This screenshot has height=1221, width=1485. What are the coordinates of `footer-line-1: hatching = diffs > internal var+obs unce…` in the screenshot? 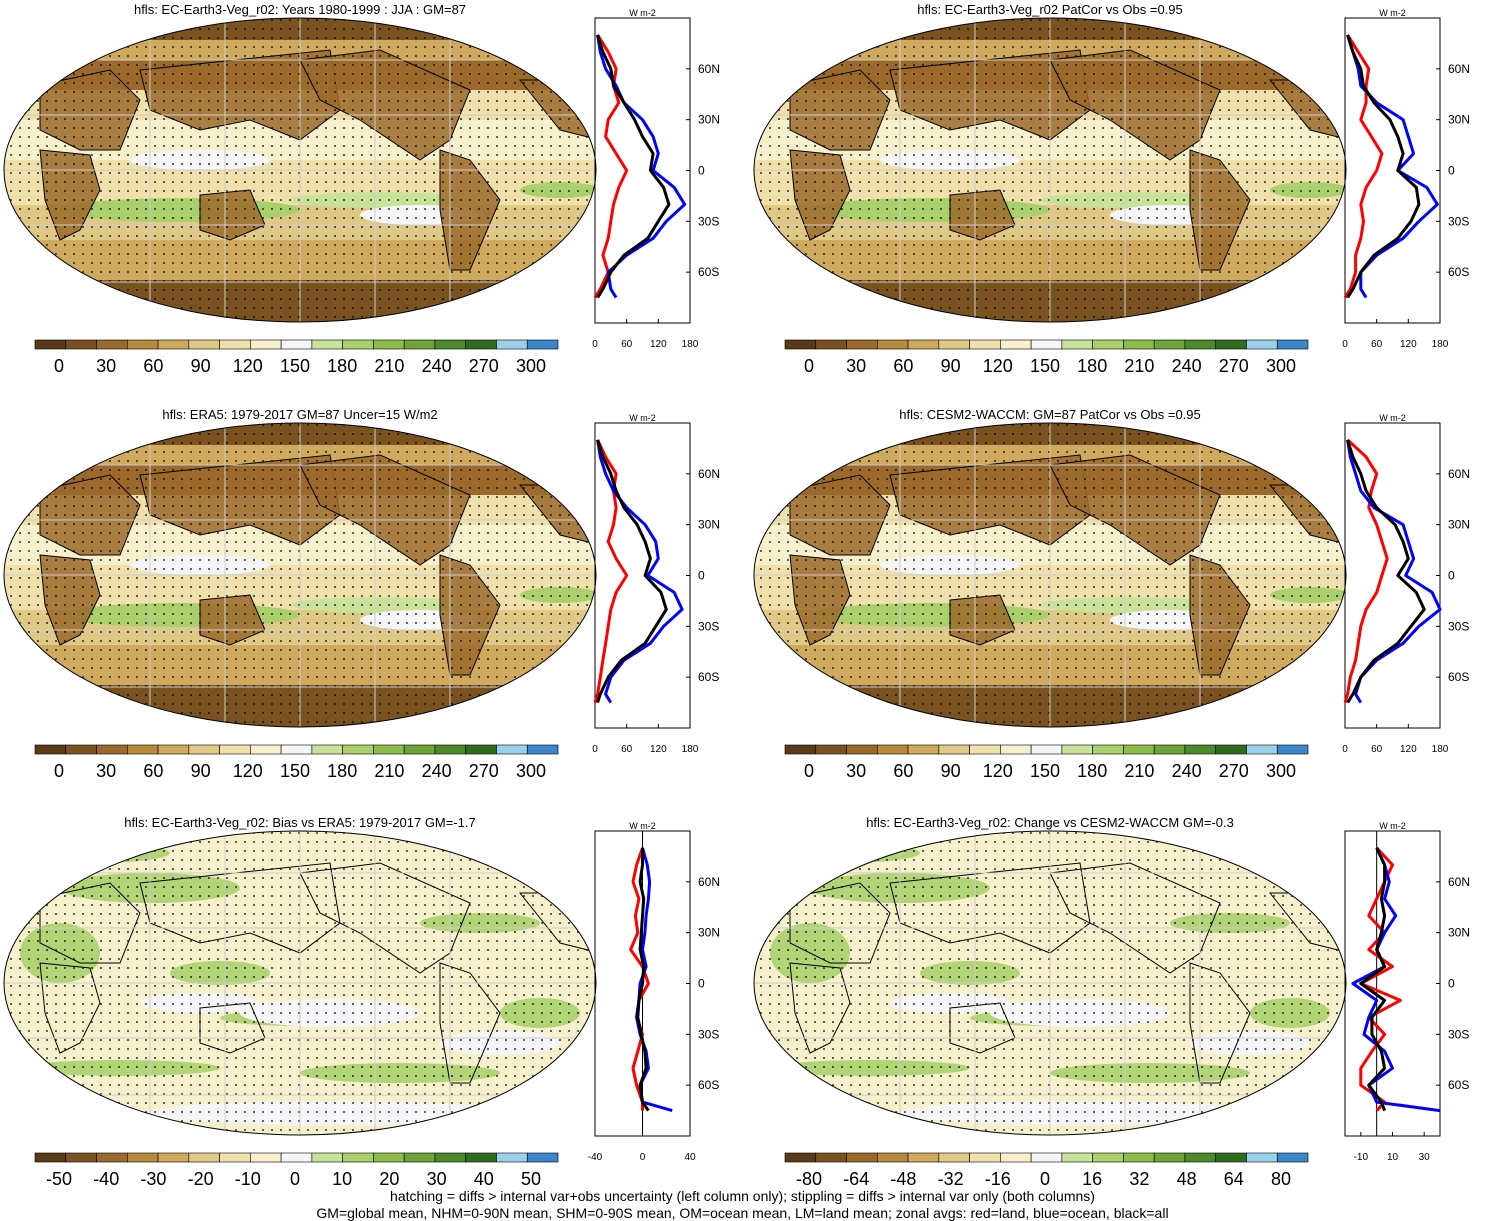 It's located at (742, 1196).